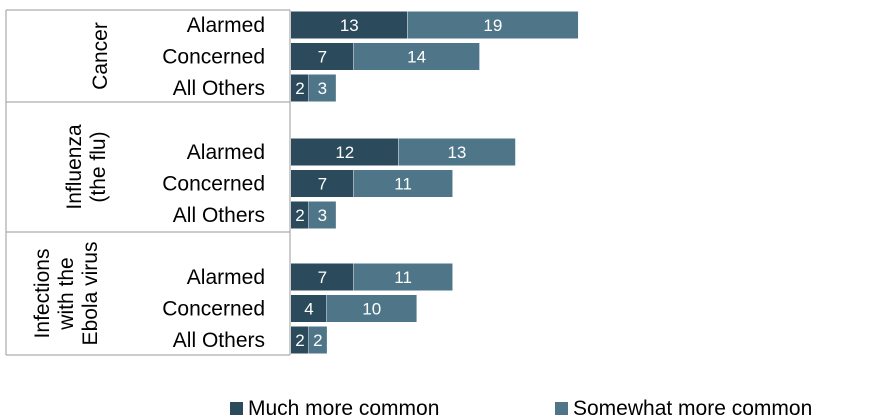 This screenshot has height=420, width=872. I want to click on data-label: 12, so click(344, 152).